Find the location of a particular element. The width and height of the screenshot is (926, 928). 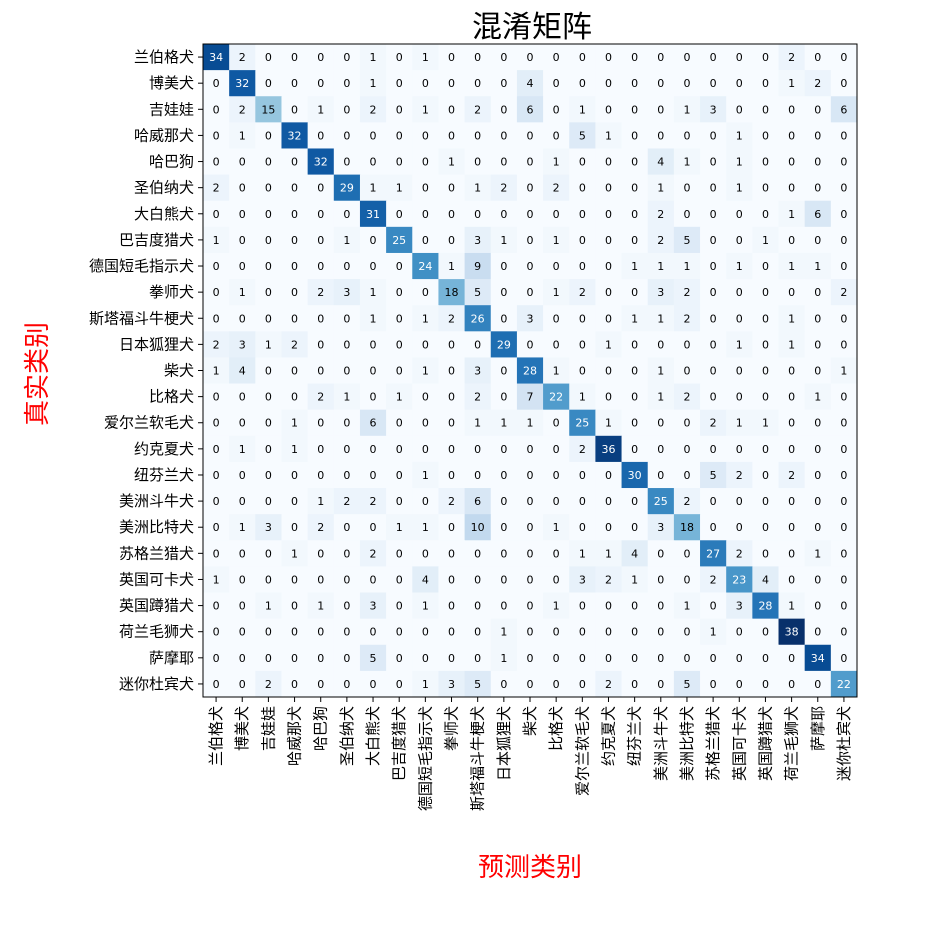

y-tick-label: 斯塔福斗牛梗犬 is located at coordinates (141, 318).